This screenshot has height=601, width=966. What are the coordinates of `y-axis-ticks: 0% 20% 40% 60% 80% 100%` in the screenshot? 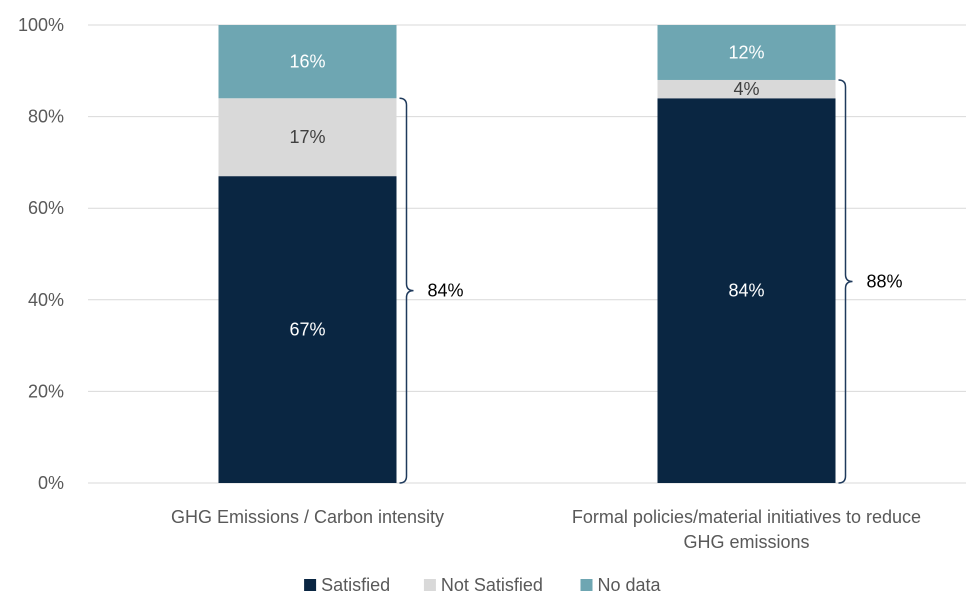 It's located at (41, 254).